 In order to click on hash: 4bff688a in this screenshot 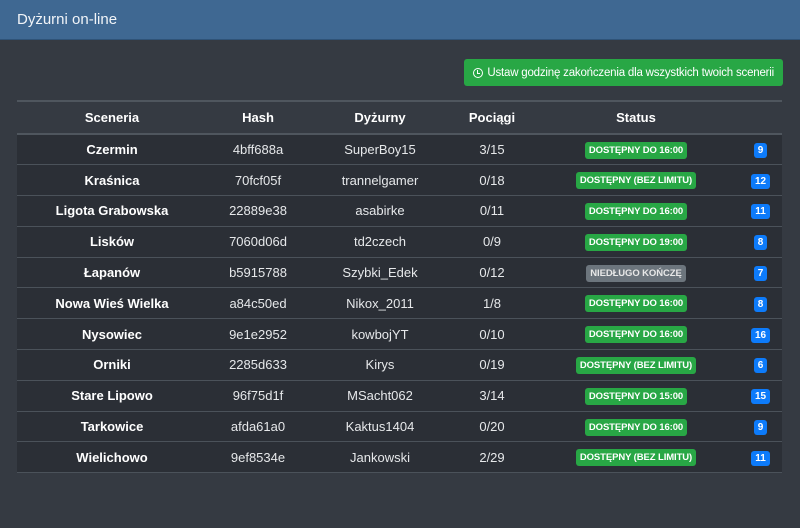, I will do `click(258, 150)`.